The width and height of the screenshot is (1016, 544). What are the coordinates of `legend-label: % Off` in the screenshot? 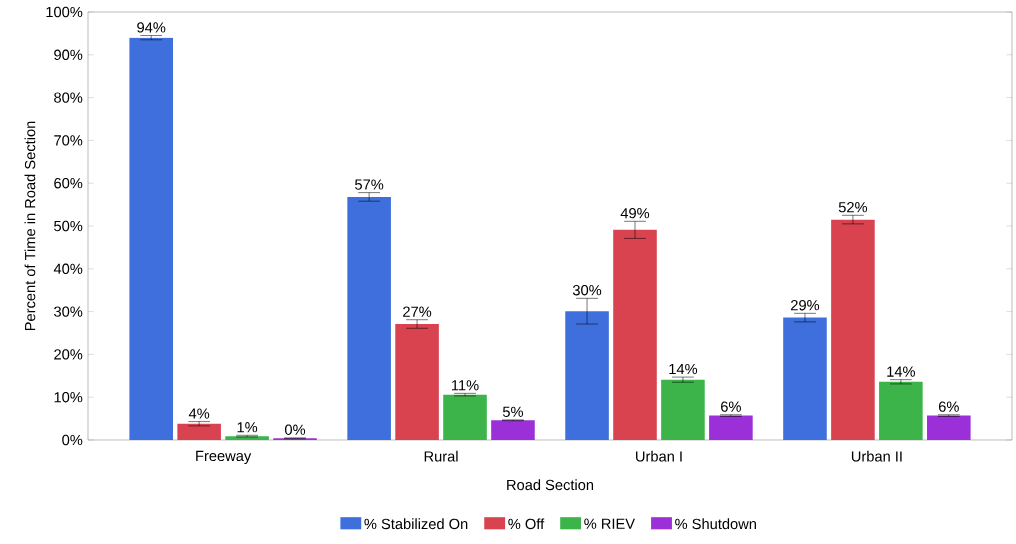 It's located at (526, 524).